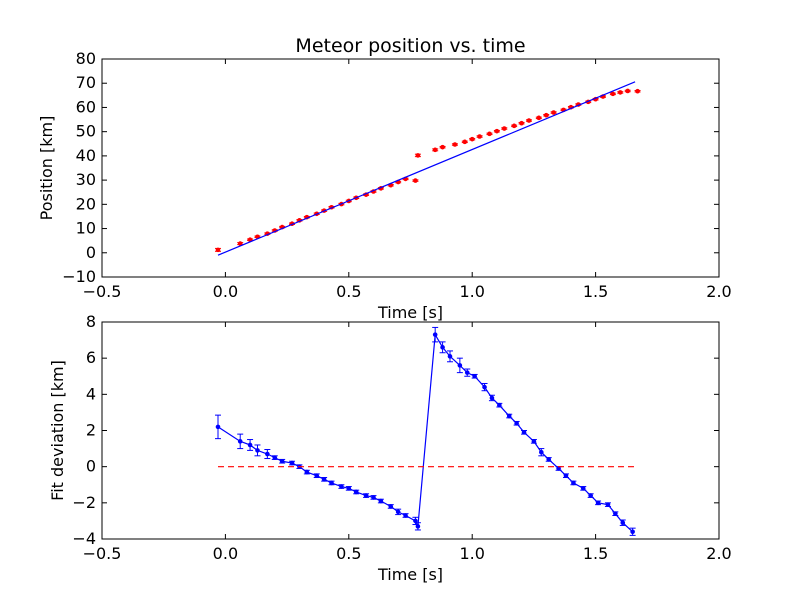  I want to click on y-tick-label: 6, so click(91, 357).